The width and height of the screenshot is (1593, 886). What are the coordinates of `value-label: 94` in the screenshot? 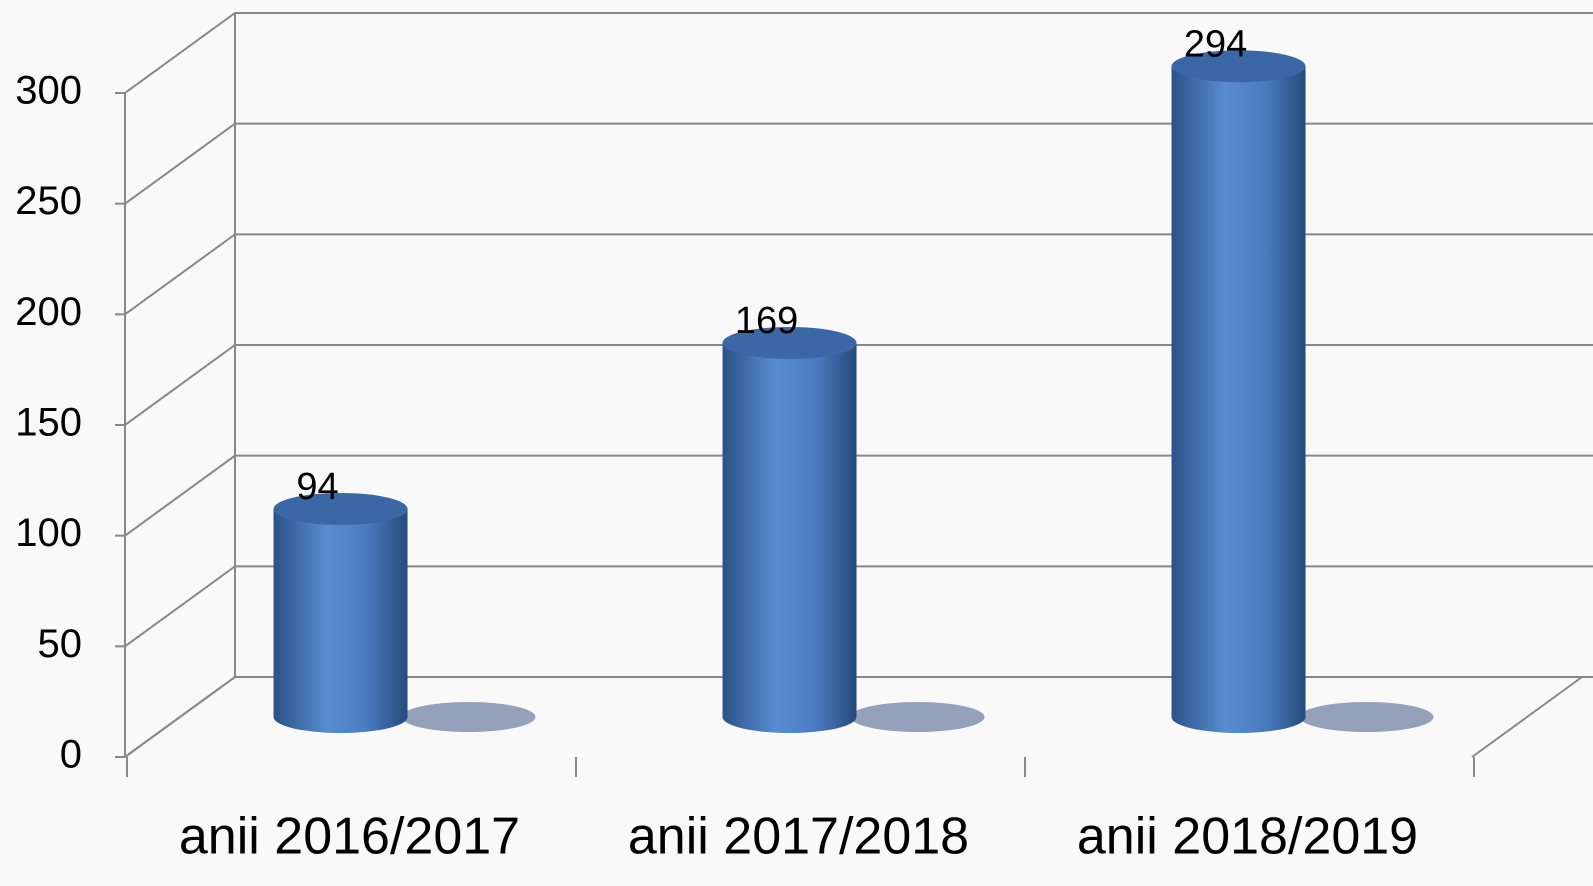 It's located at (317, 487).